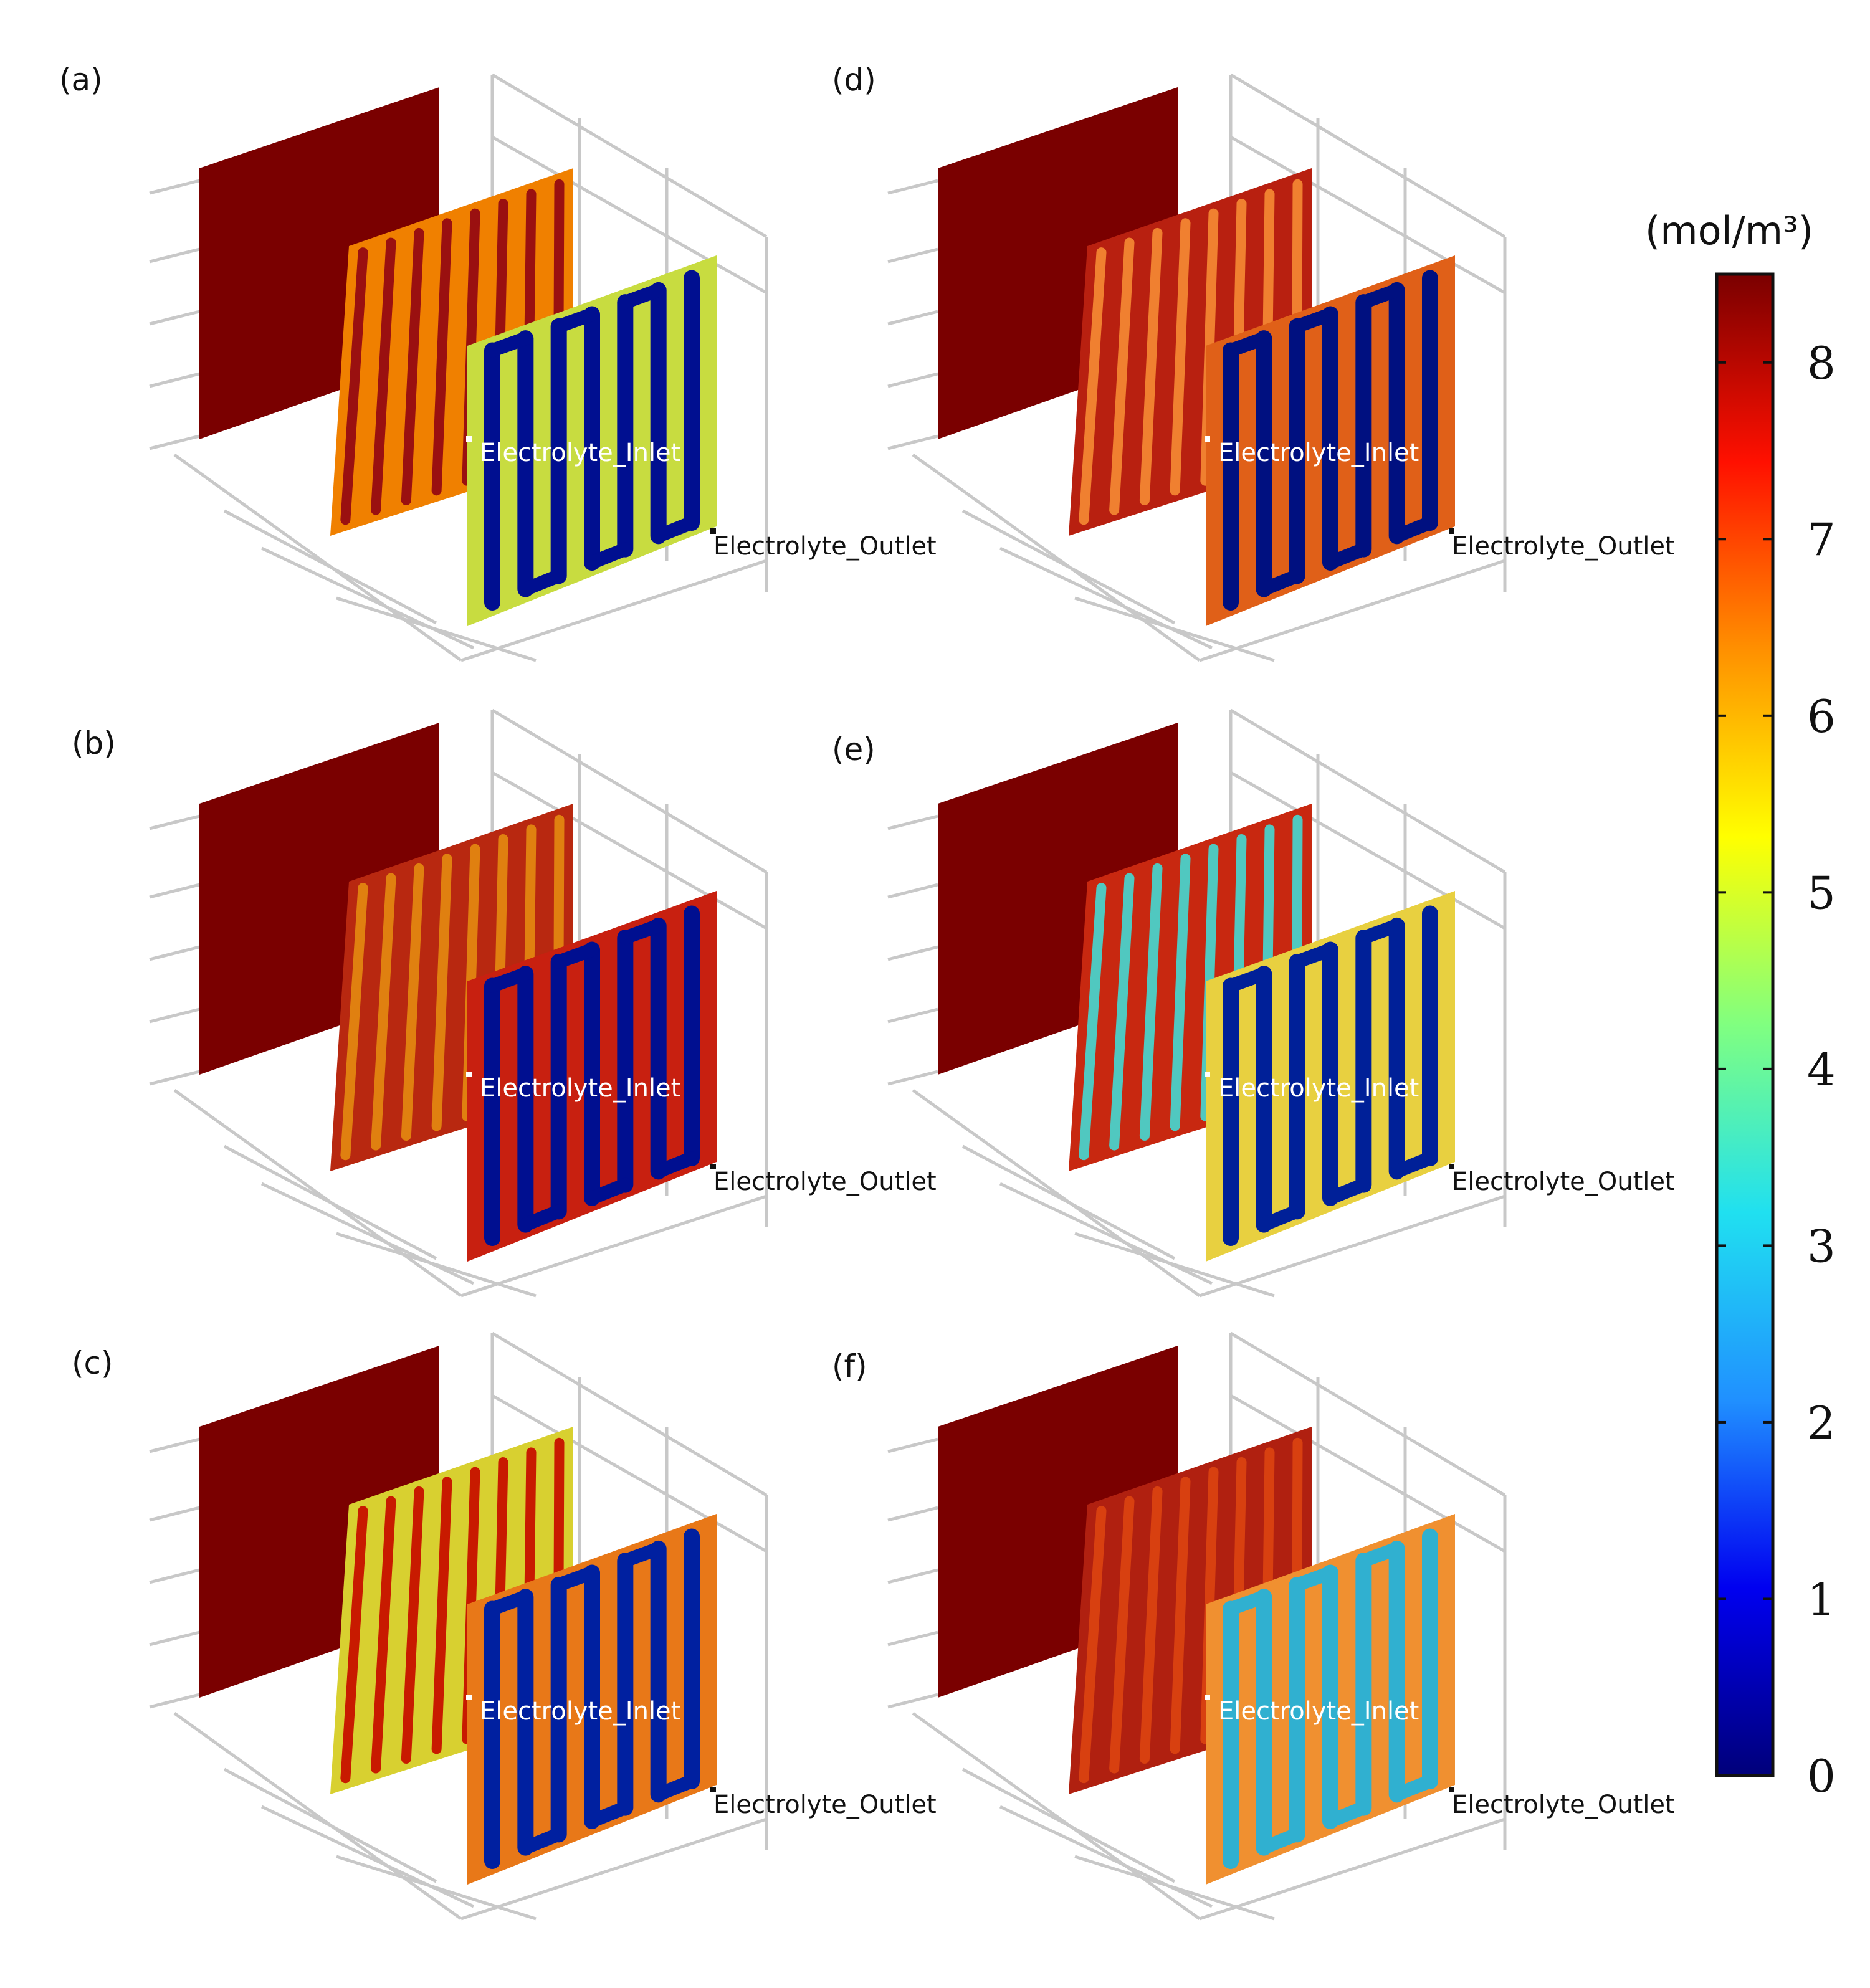 The width and height of the screenshot is (1870, 1988). I want to click on colorbar-tick-label: 0, so click(1821, 1776).